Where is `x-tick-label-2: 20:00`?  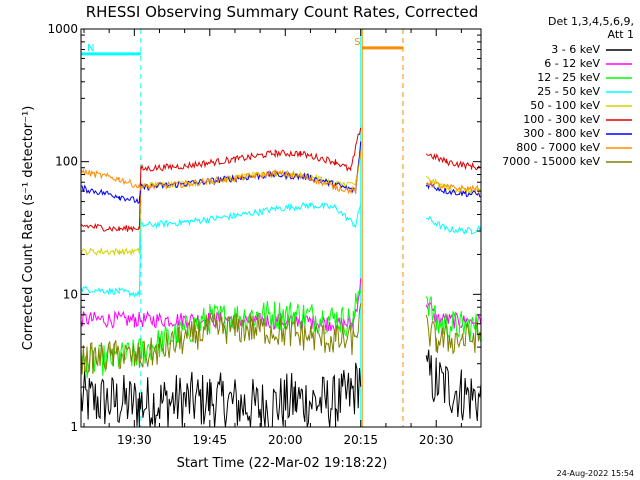 x-tick-label-2: 20:00 is located at coordinates (285, 440).